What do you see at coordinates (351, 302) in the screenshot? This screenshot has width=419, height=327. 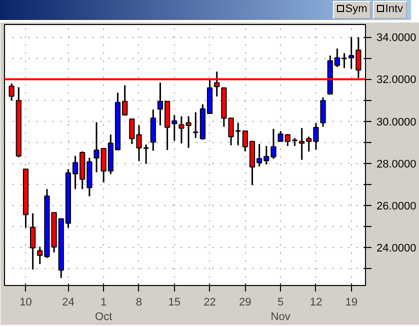 I see `x-tick-label: 19` at bounding box center [351, 302].